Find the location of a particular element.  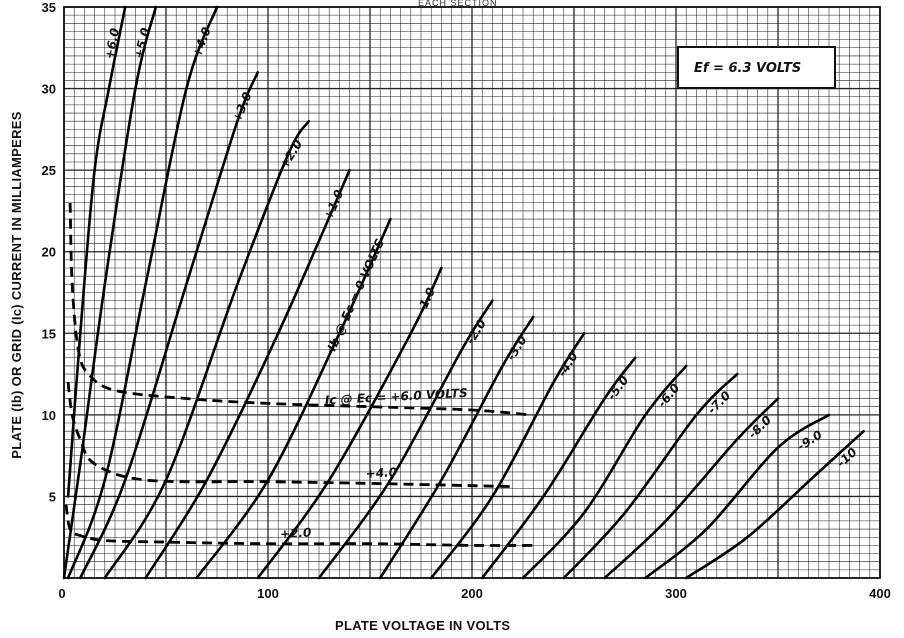

grid-curve-label: +4.0 is located at coordinates (381, 473).